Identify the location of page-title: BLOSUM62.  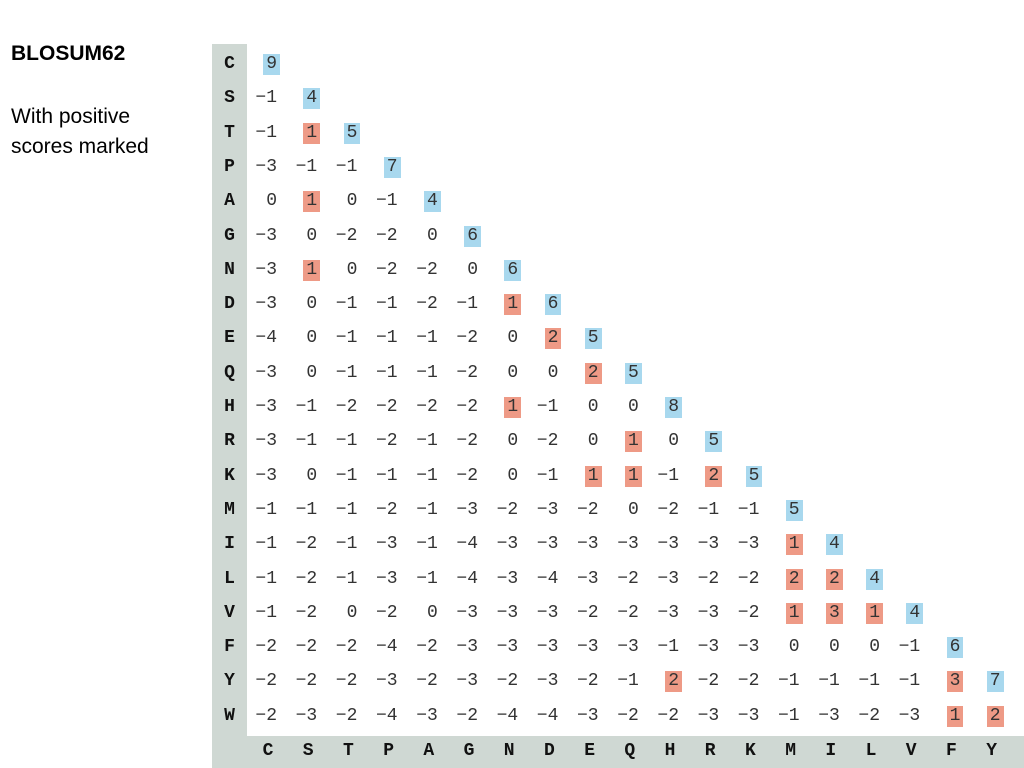
(68, 53).